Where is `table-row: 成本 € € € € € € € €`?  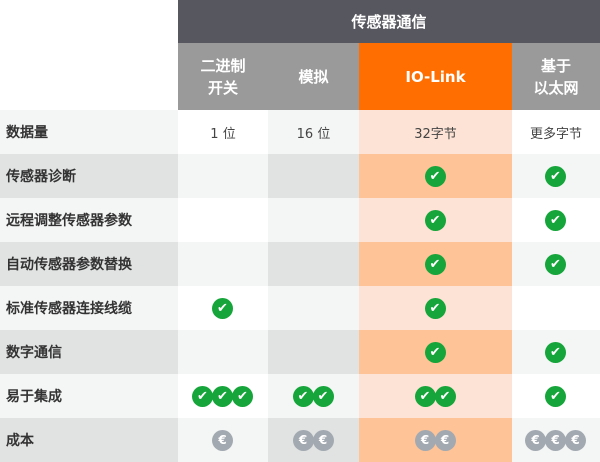 table-row: 成本 € € € € € € € € is located at coordinates (300, 440).